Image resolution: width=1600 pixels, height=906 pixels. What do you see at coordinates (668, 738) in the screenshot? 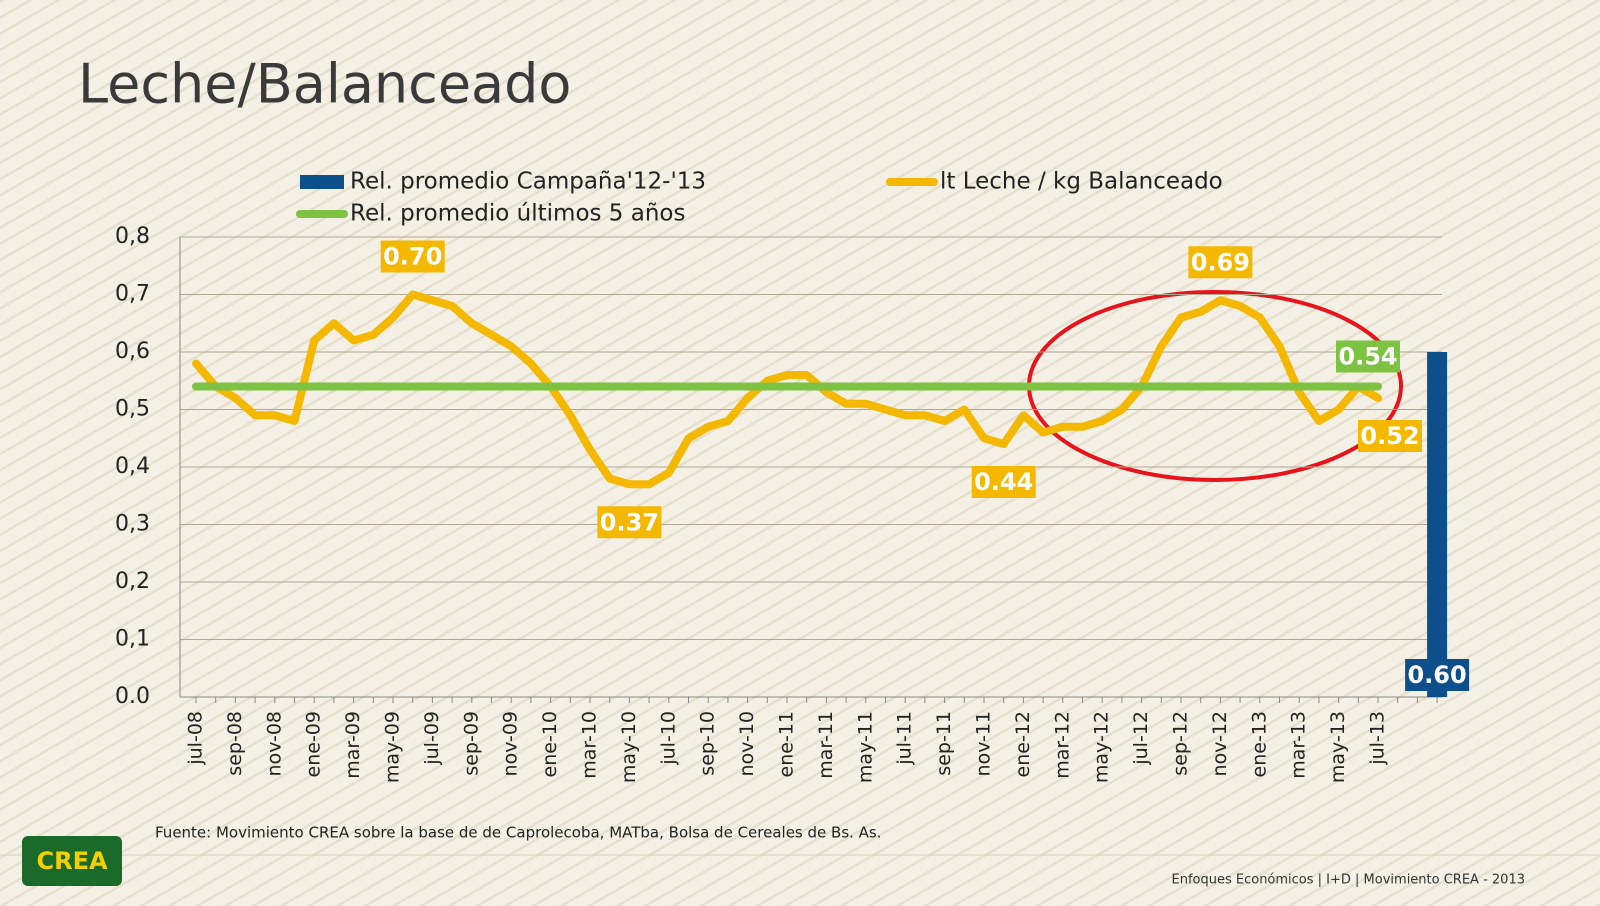
I see `x-tick-label: jul-10` at bounding box center [668, 738].